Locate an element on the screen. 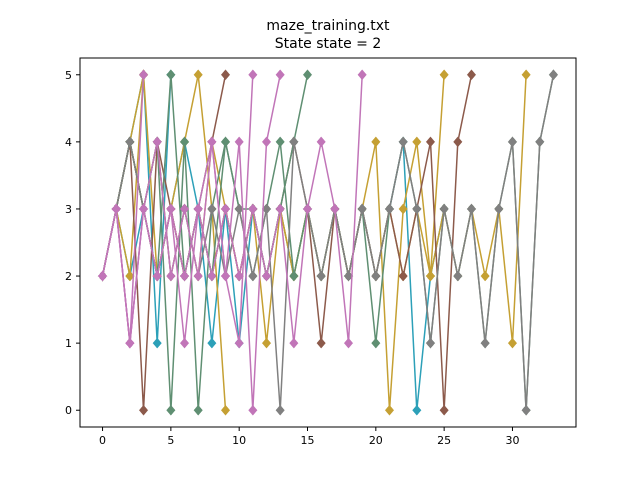  x-tick-label: 15 is located at coordinates (308, 440).